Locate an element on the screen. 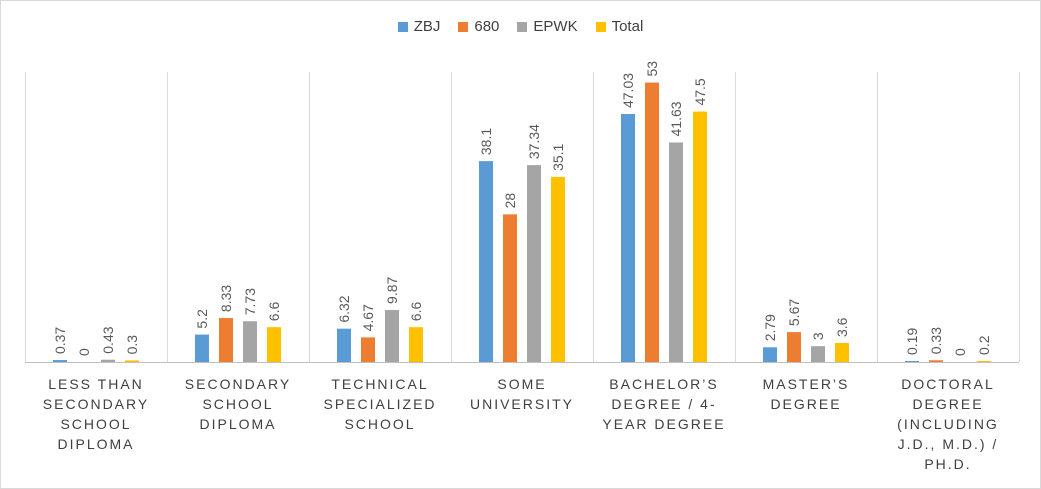 The width and height of the screenshot is (1041, 489). data-label-680-4: 53 is located at coordinates (652, 69).